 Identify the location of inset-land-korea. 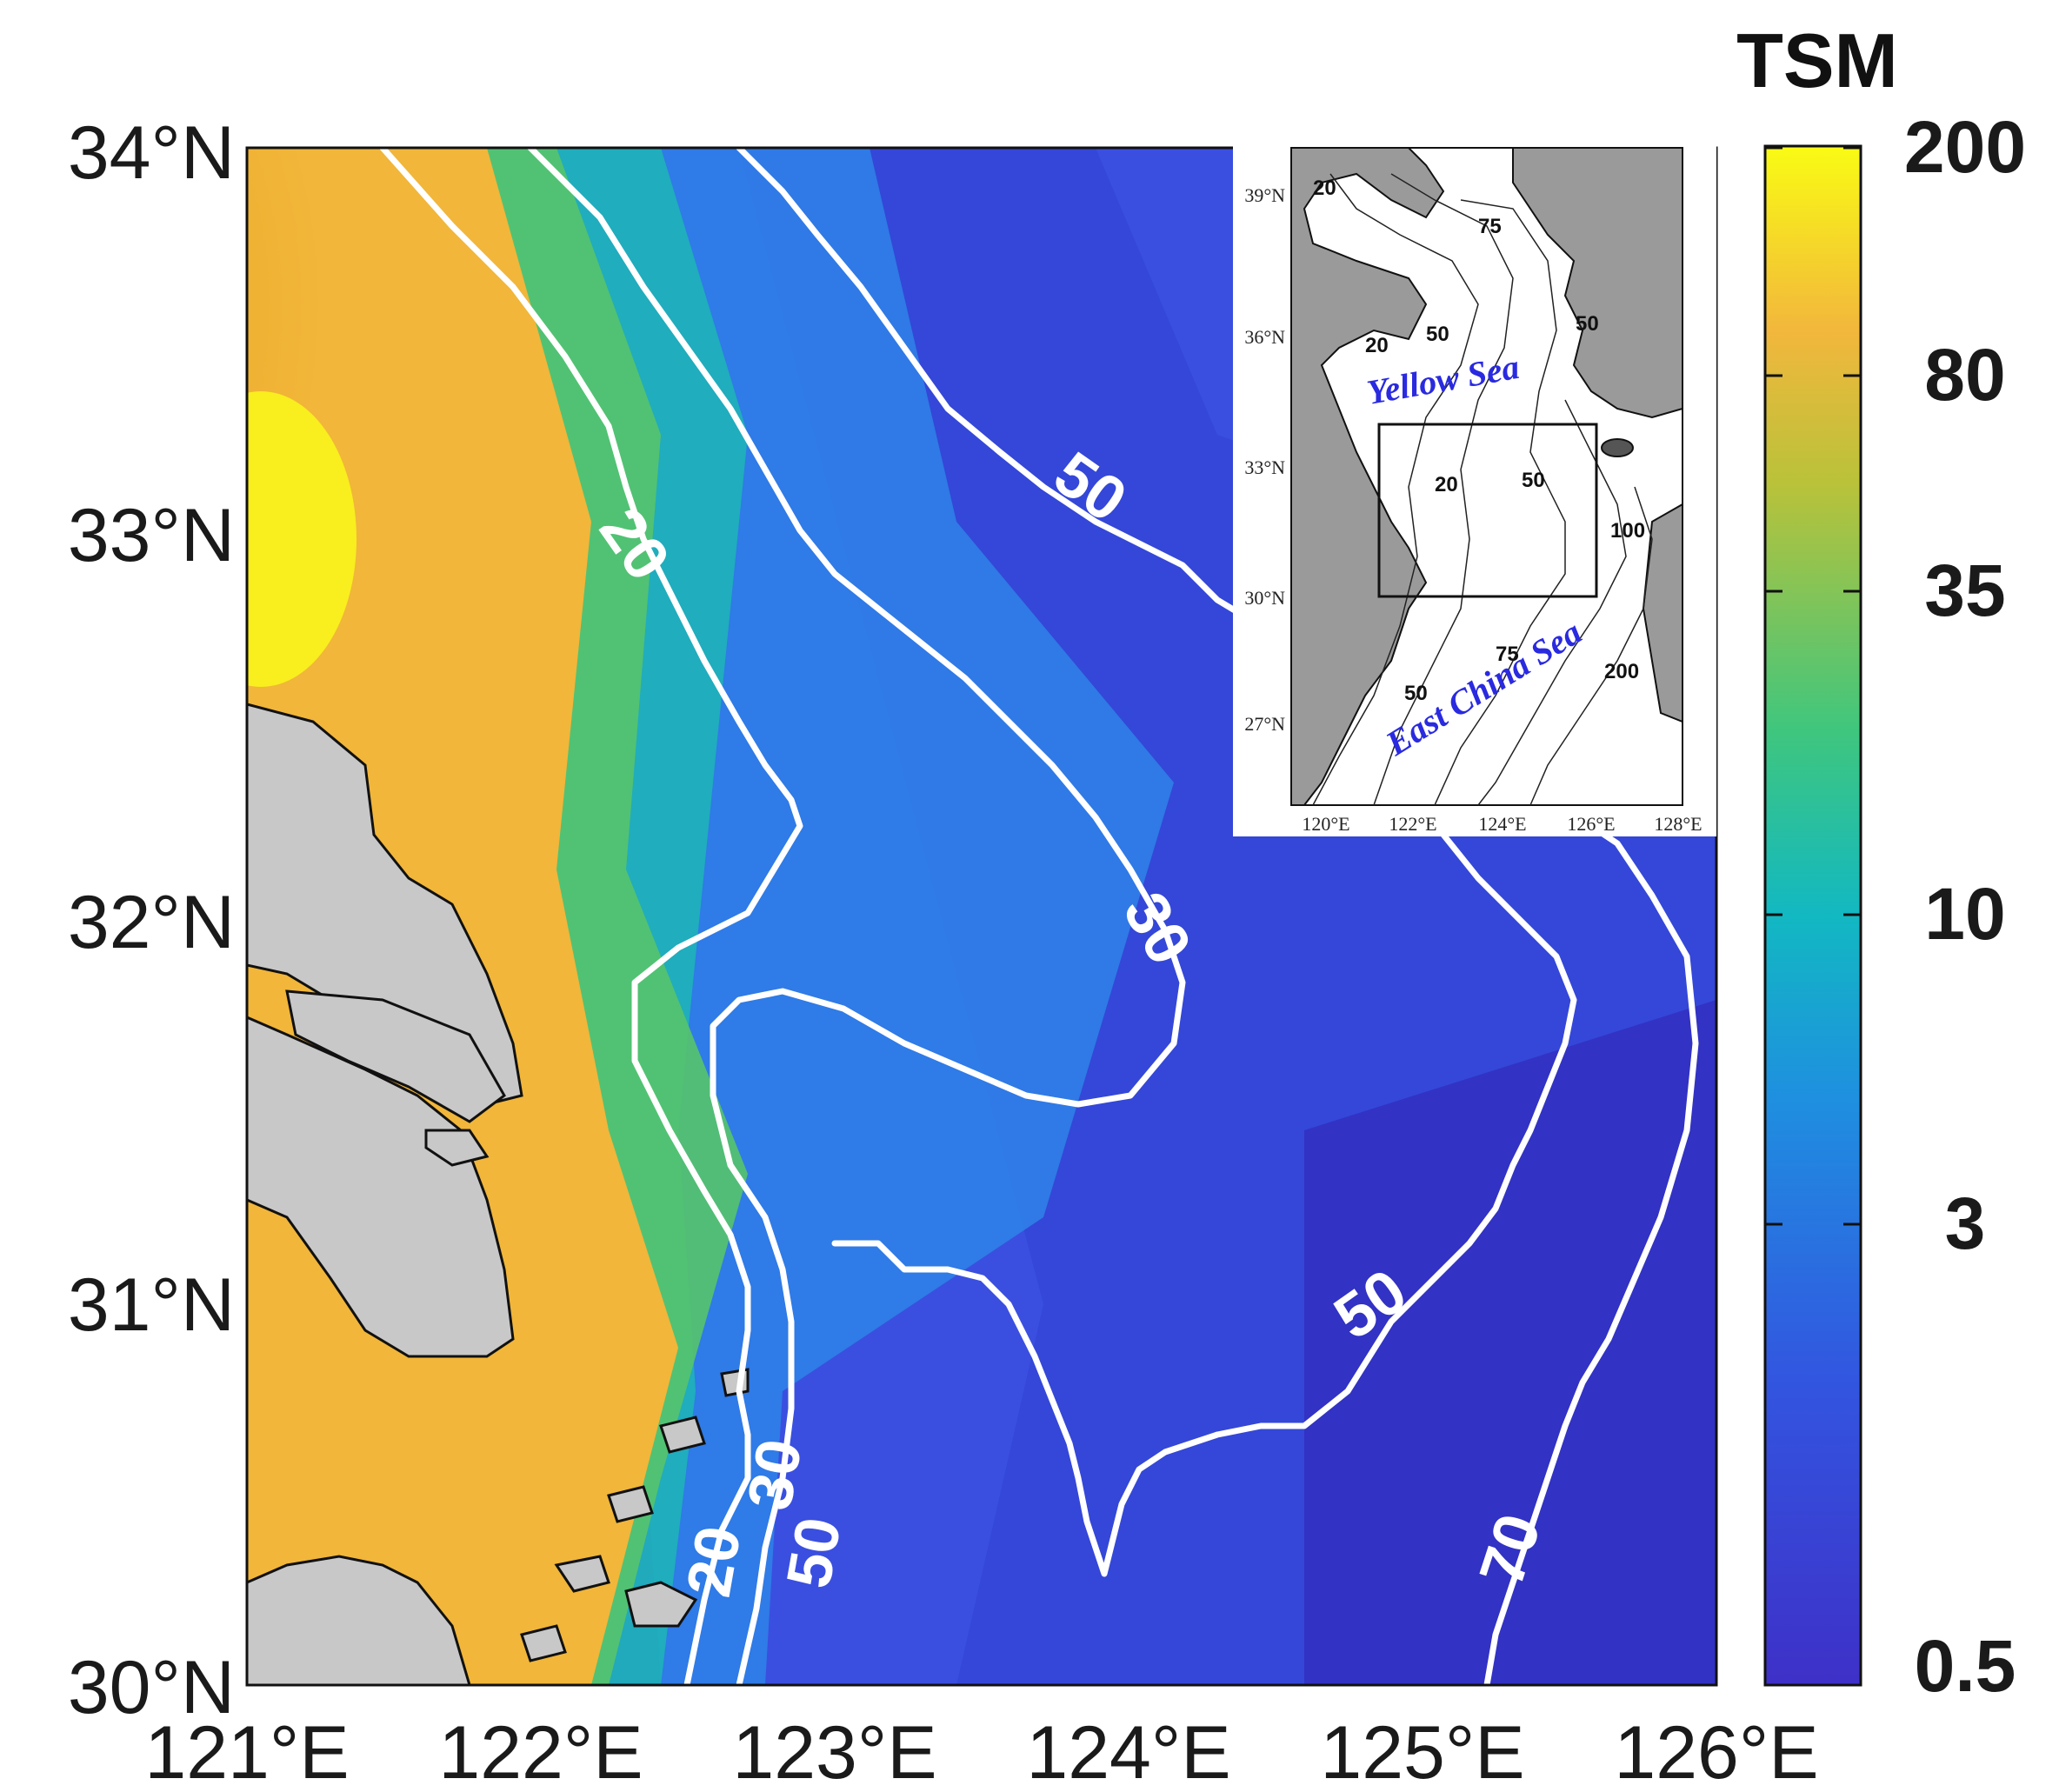
(1597, 283).